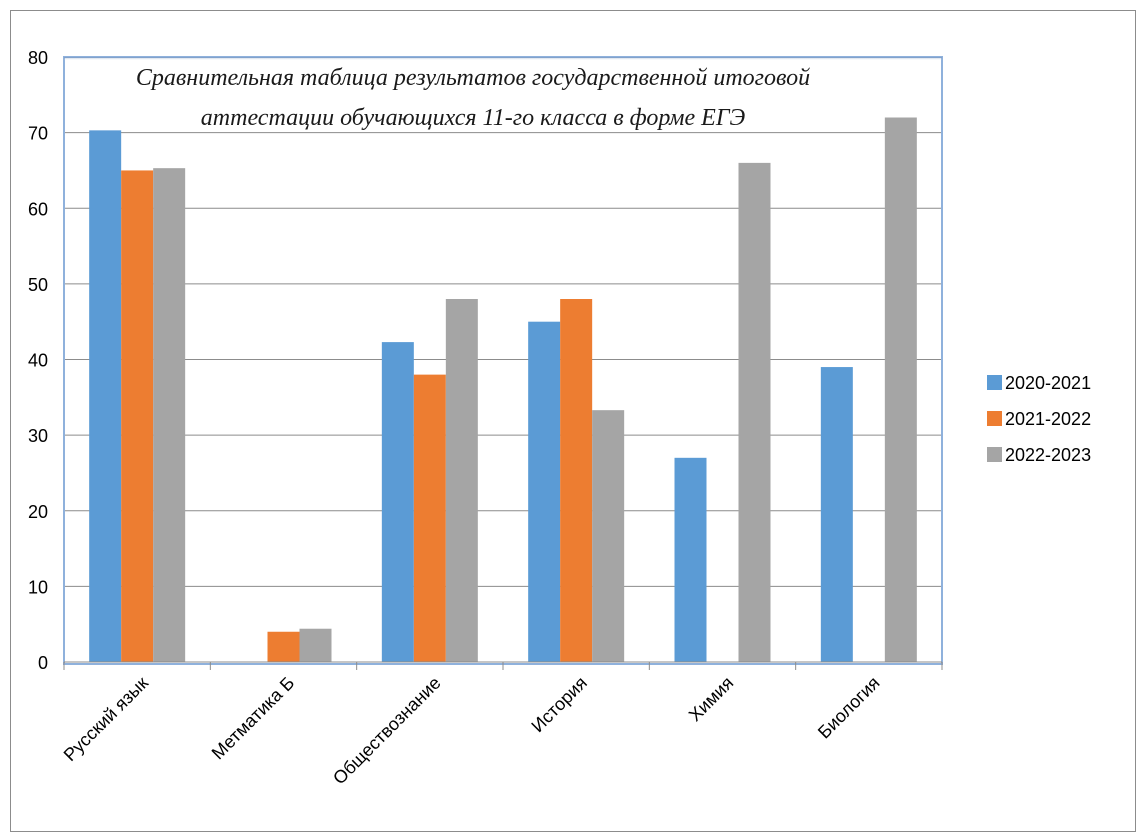 The image size is (1147, 837). What do you see at coordinates (253, 718) in the screenshot?
I see `x-category-label: Метматика Б` at bounding box center [253, 718].